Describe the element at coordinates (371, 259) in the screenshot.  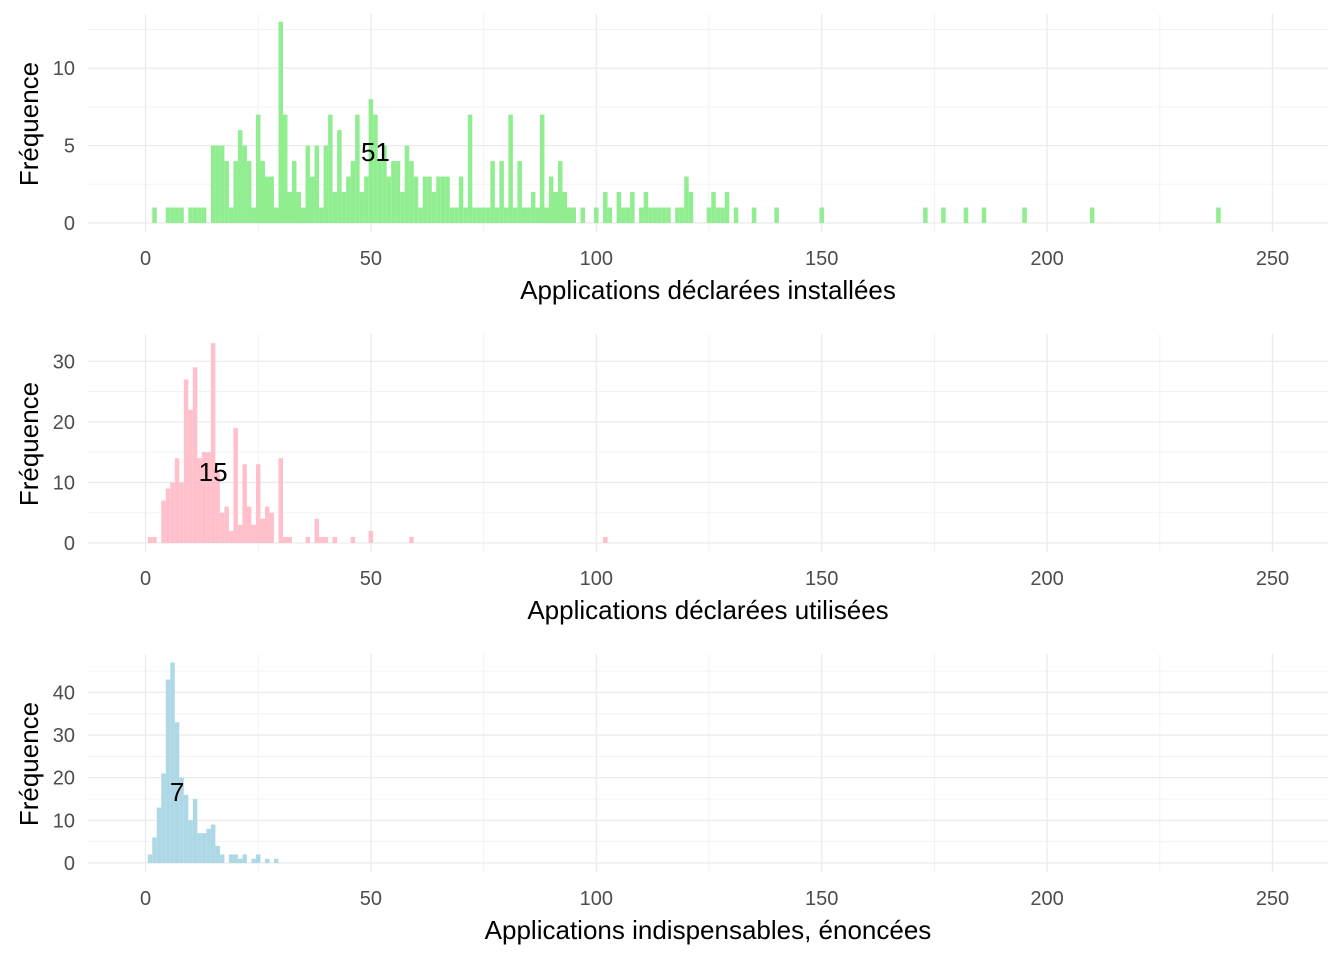
I see `x-tick-label: 50` at that location.